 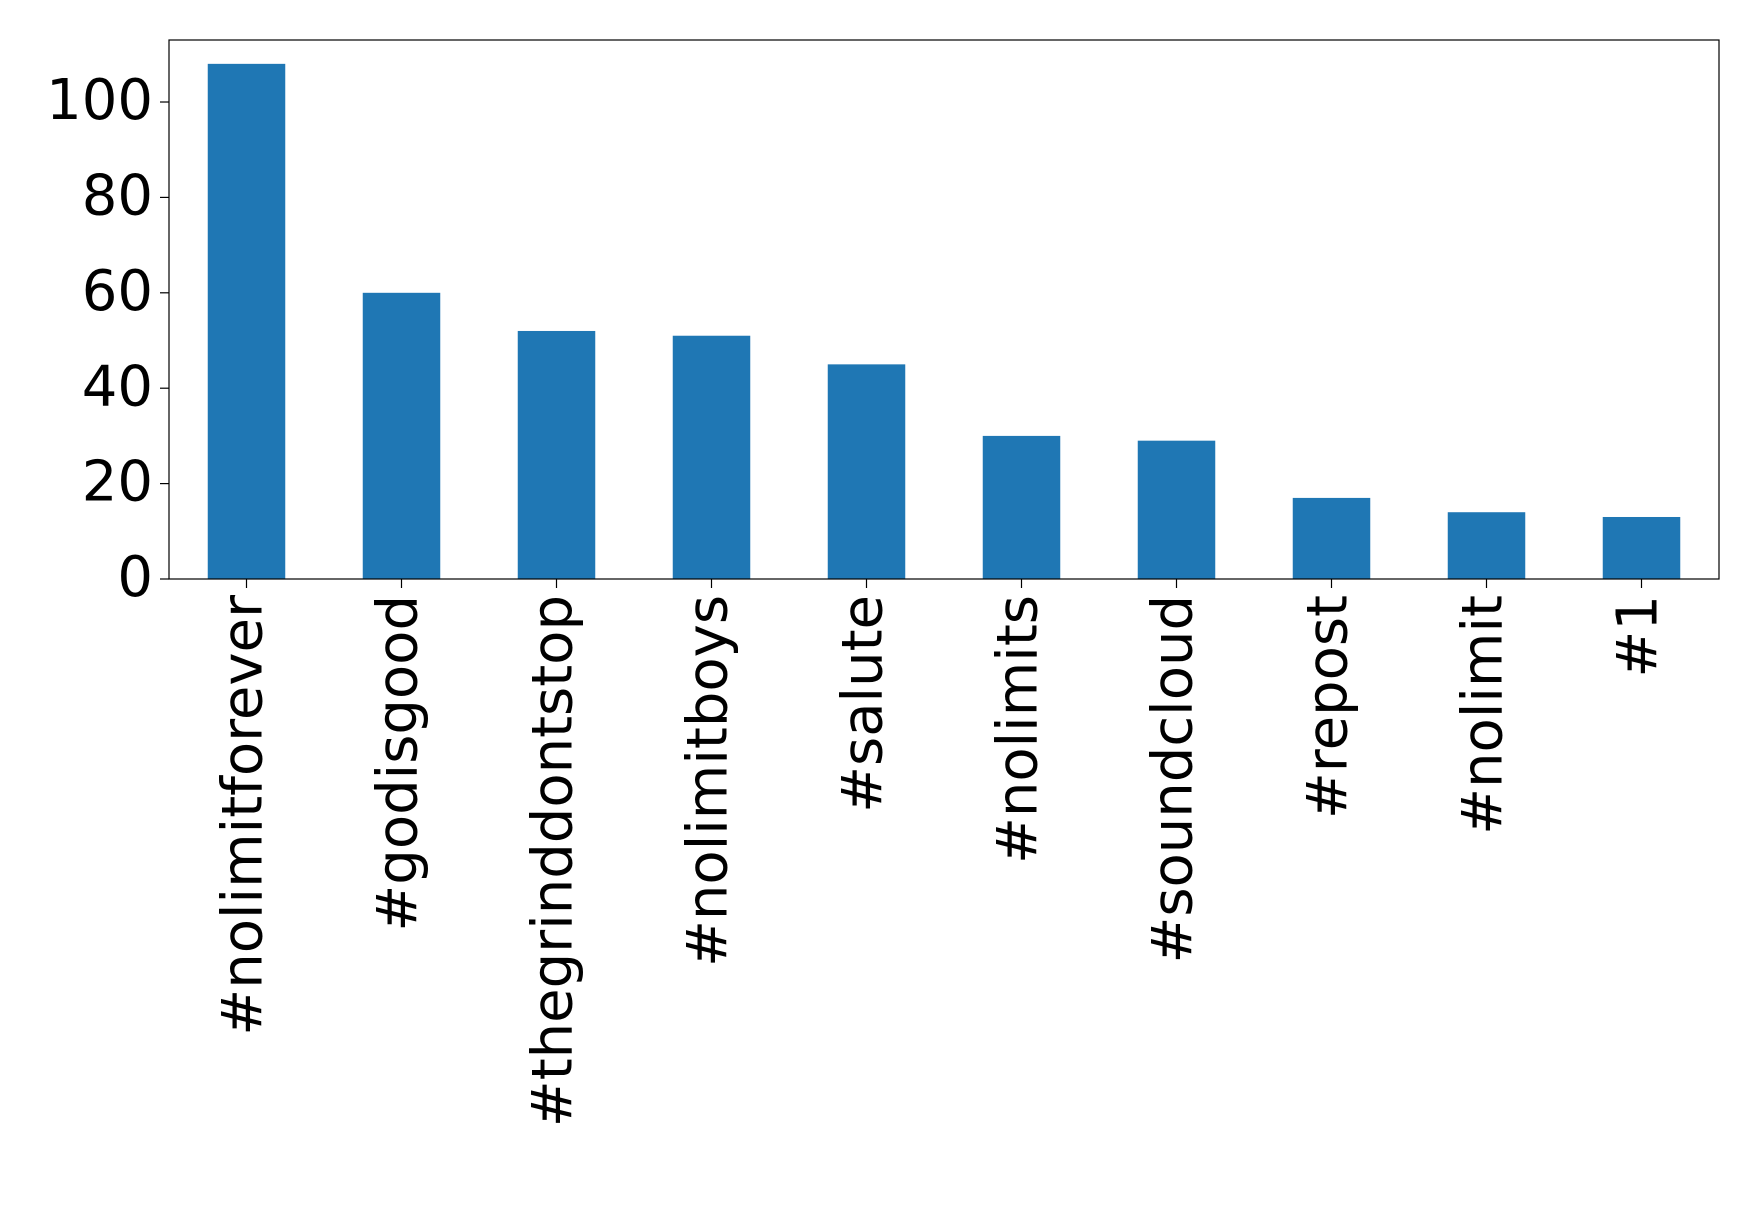 What do you see at coordinates (398, 763) in the screenshot?
I see `x-tick-label: #godisgood` at bounding box center [398, 763].